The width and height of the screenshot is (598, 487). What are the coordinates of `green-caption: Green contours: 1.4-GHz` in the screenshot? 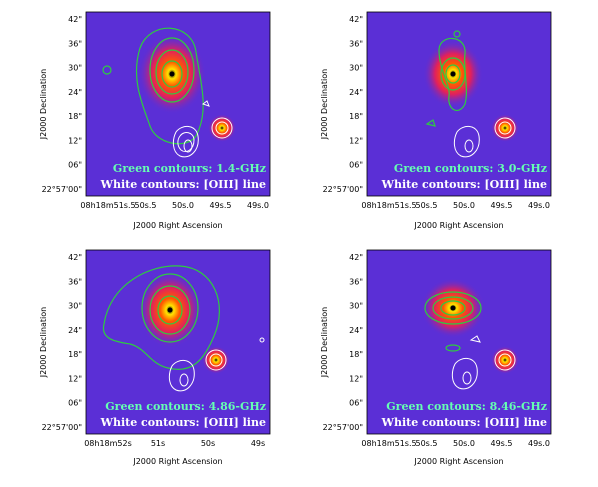 It's located at (189, 168).